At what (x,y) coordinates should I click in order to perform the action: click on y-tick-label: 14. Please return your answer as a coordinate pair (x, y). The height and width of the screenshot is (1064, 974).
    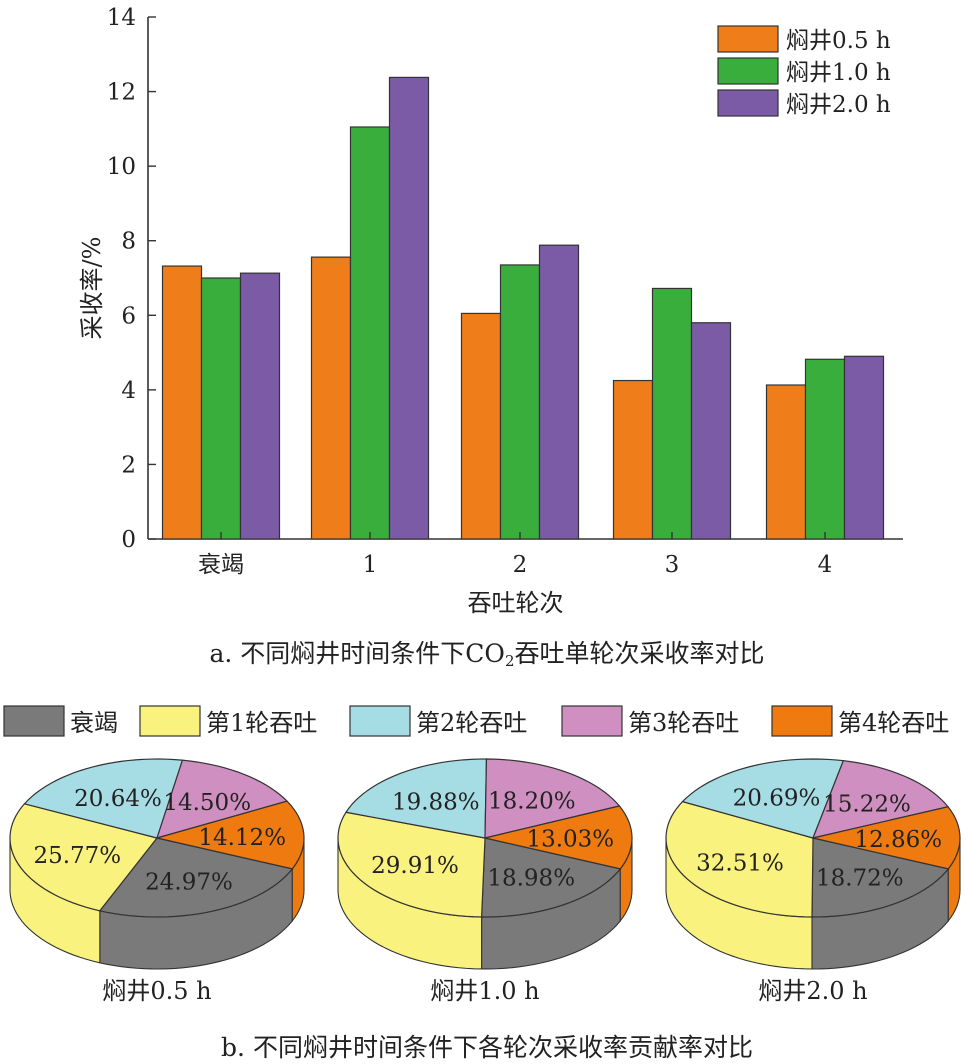
    Looking at the image, I should click on (121, 18).